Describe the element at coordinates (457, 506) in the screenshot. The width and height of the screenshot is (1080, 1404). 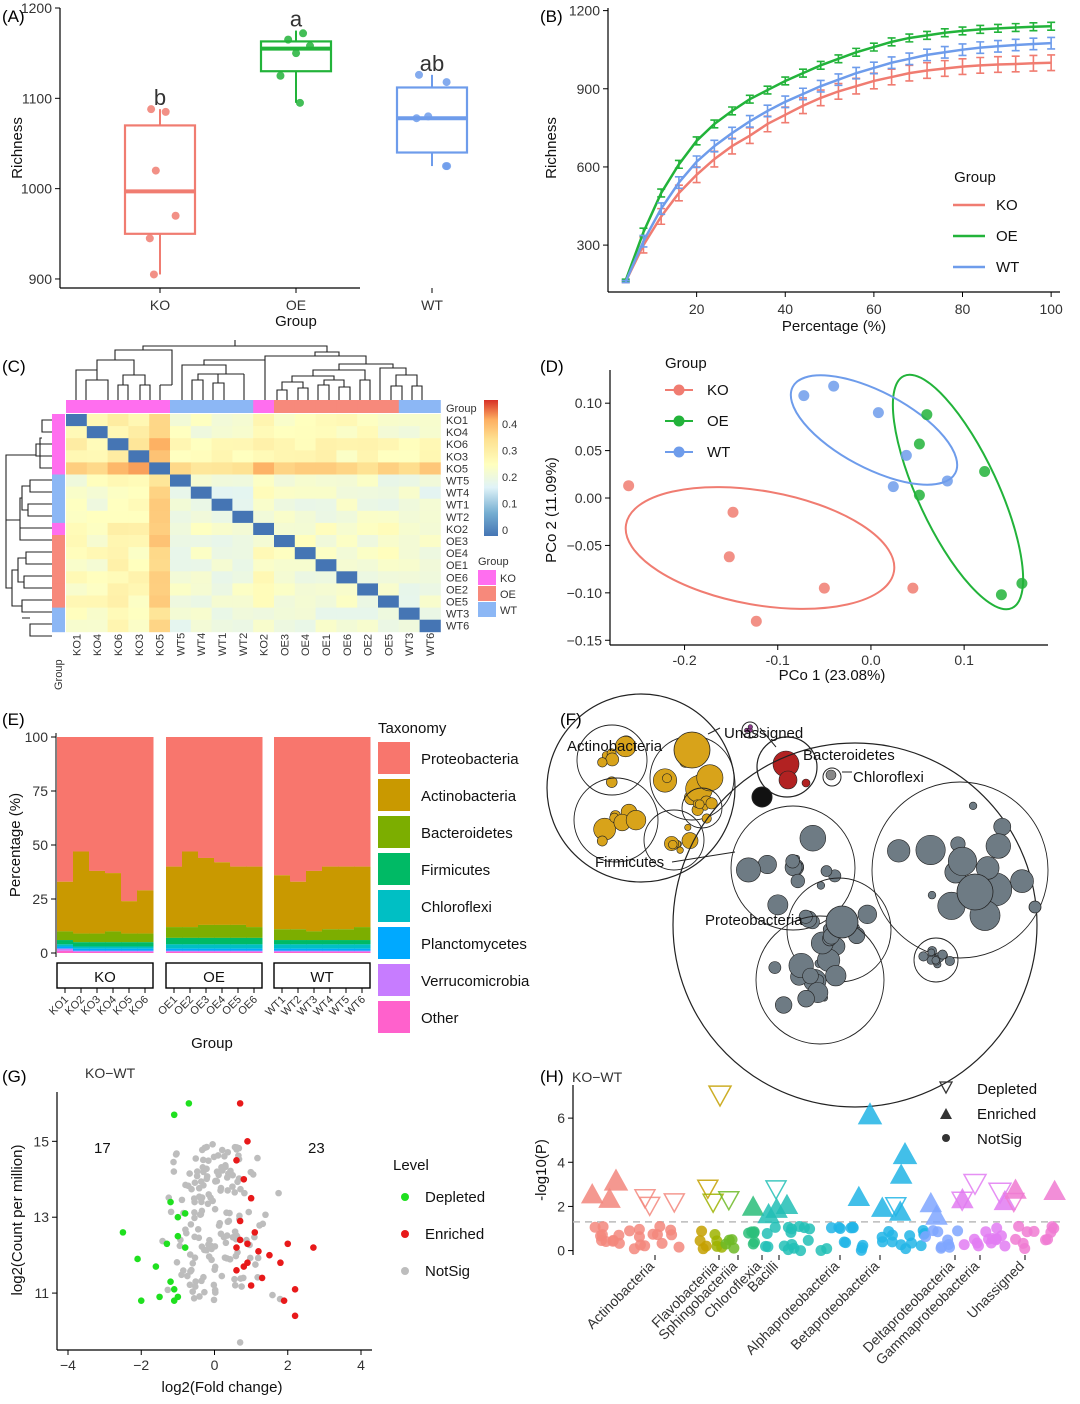
I see `row-label: WT1` at that location.